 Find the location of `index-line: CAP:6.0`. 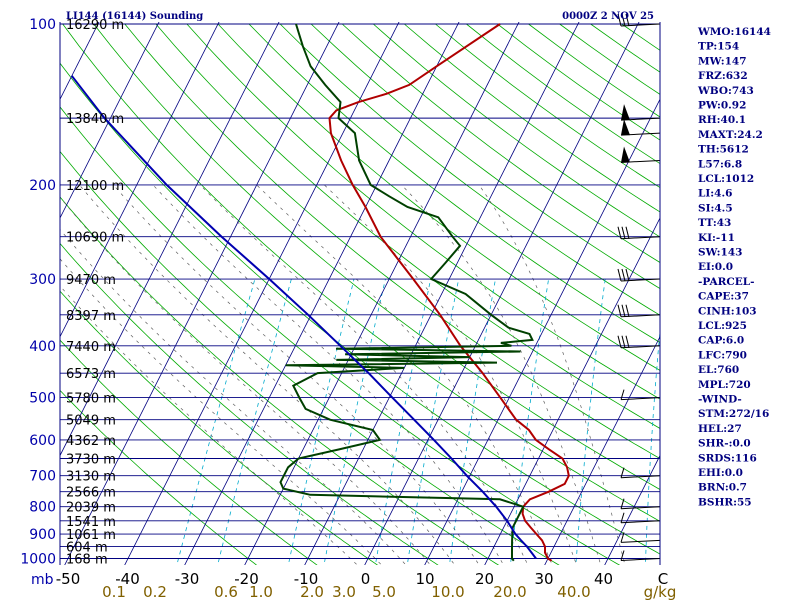

index-line: CAP:6.0 is located at coordinates (721, 341).